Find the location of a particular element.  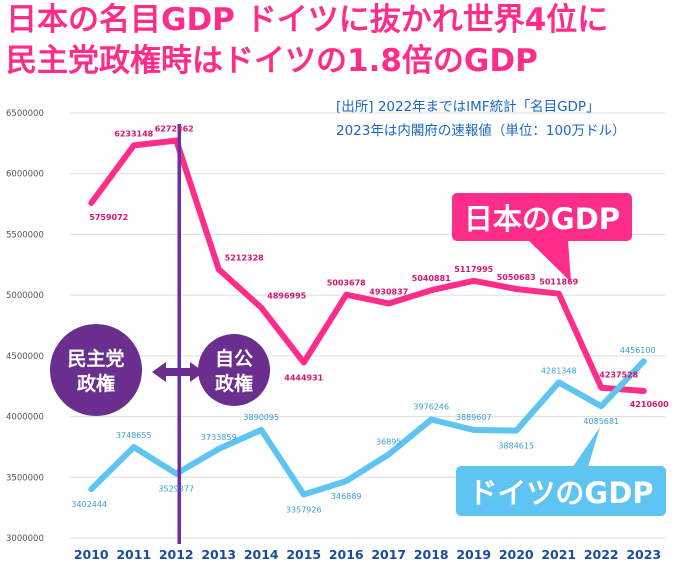

ldp-government-badge-text-1: 自公 is located at coordinates (234, 358).